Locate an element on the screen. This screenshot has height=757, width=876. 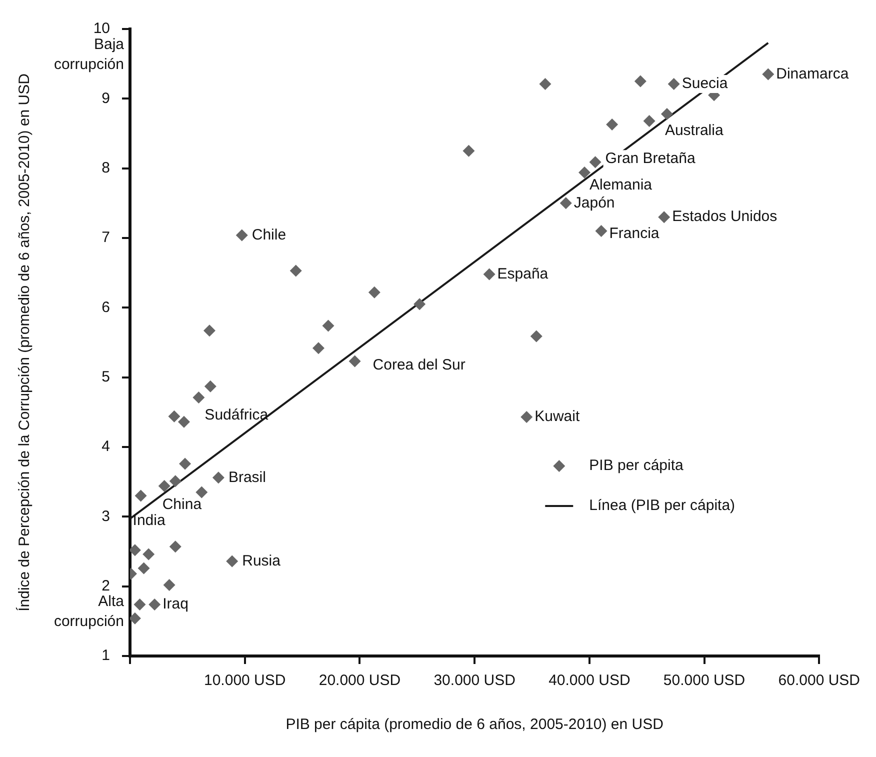
text: Alta corrupción is located at coordinates (89, 611).